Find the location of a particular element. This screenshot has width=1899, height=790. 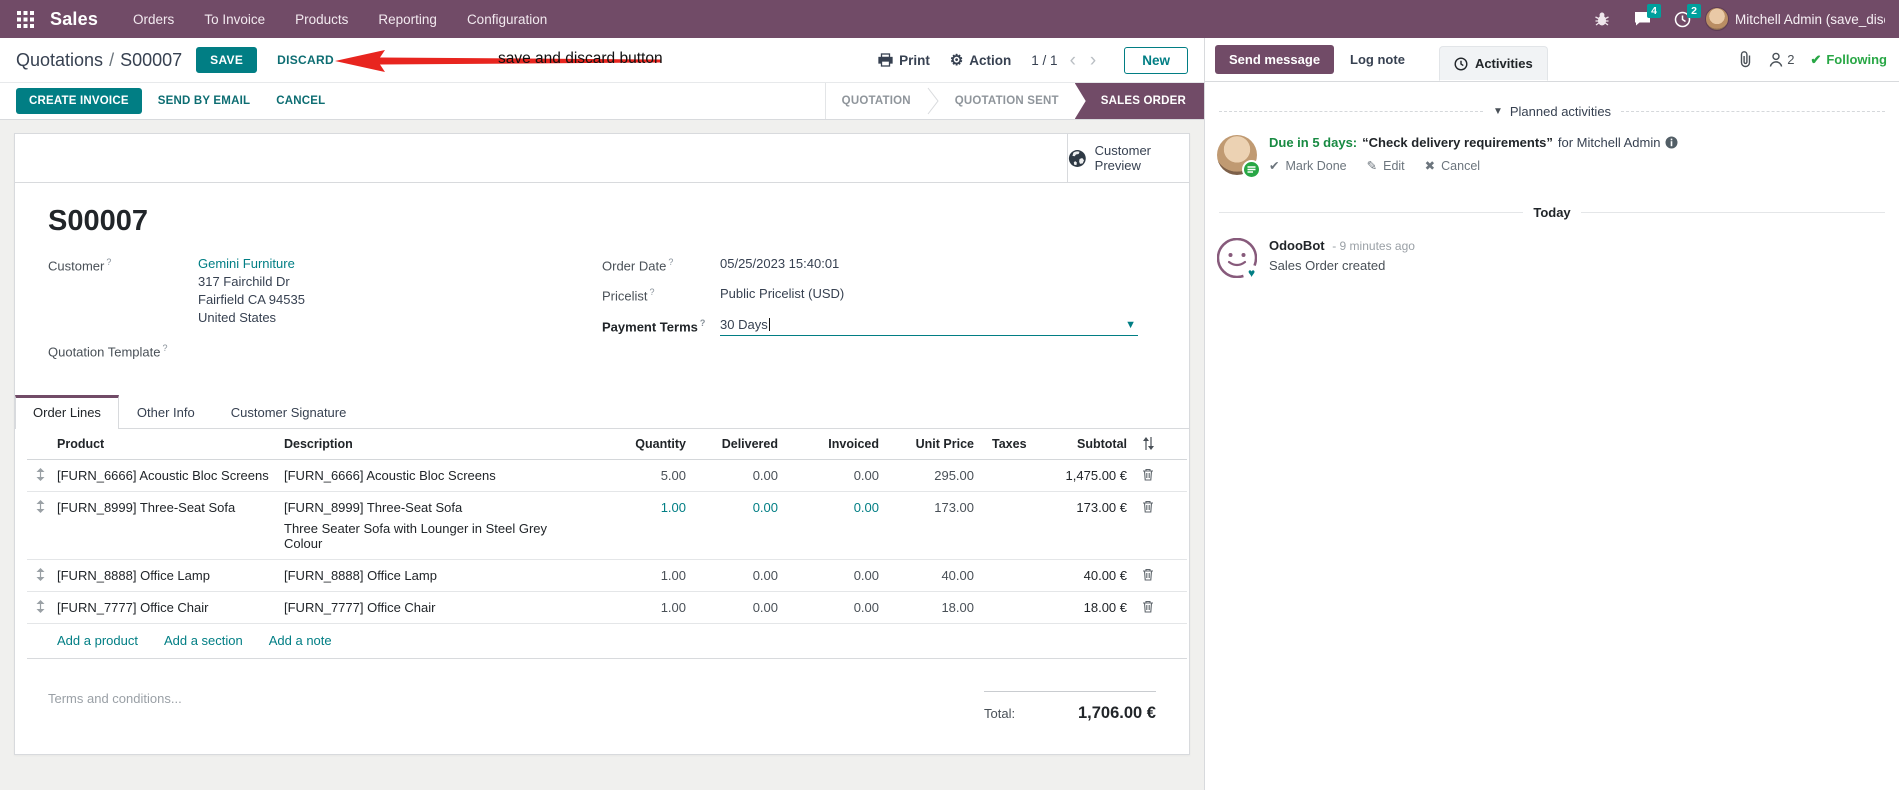

add-section-link: Add a section is located at coordinates (203, 641).